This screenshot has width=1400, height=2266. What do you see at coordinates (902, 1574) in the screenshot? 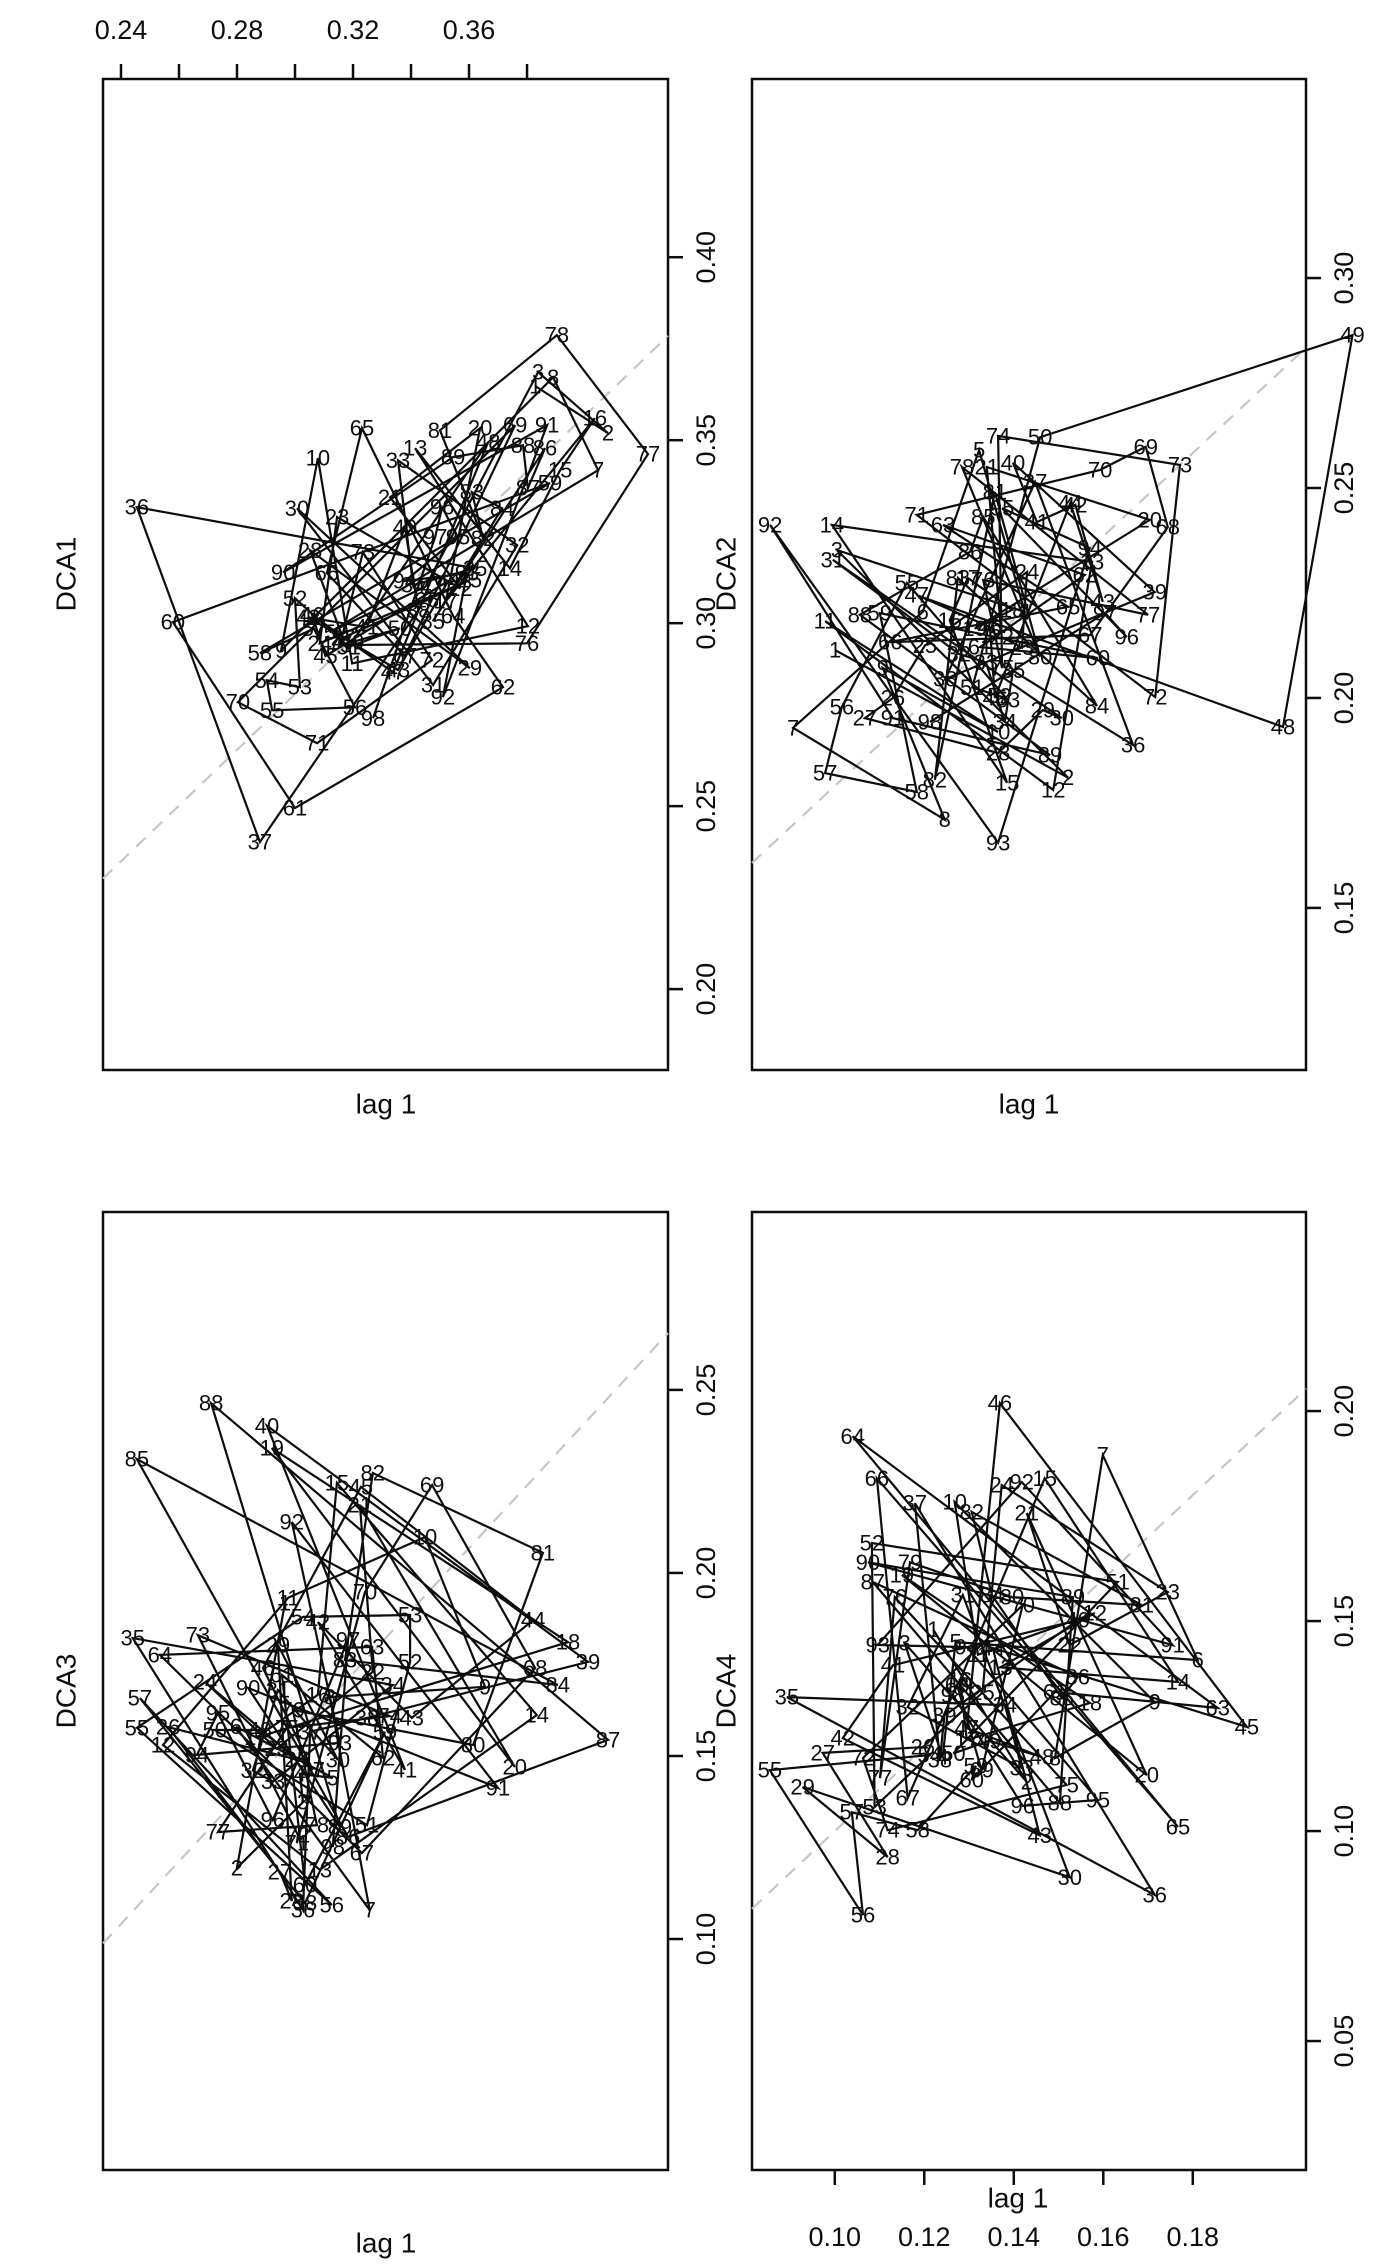
I see `point-label: 19` at bounding box center [902, 1574].